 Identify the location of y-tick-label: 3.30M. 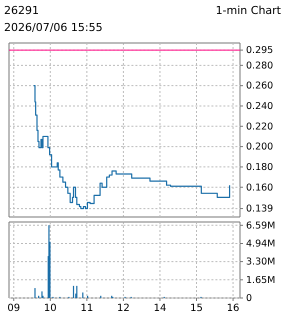
(261, 262).